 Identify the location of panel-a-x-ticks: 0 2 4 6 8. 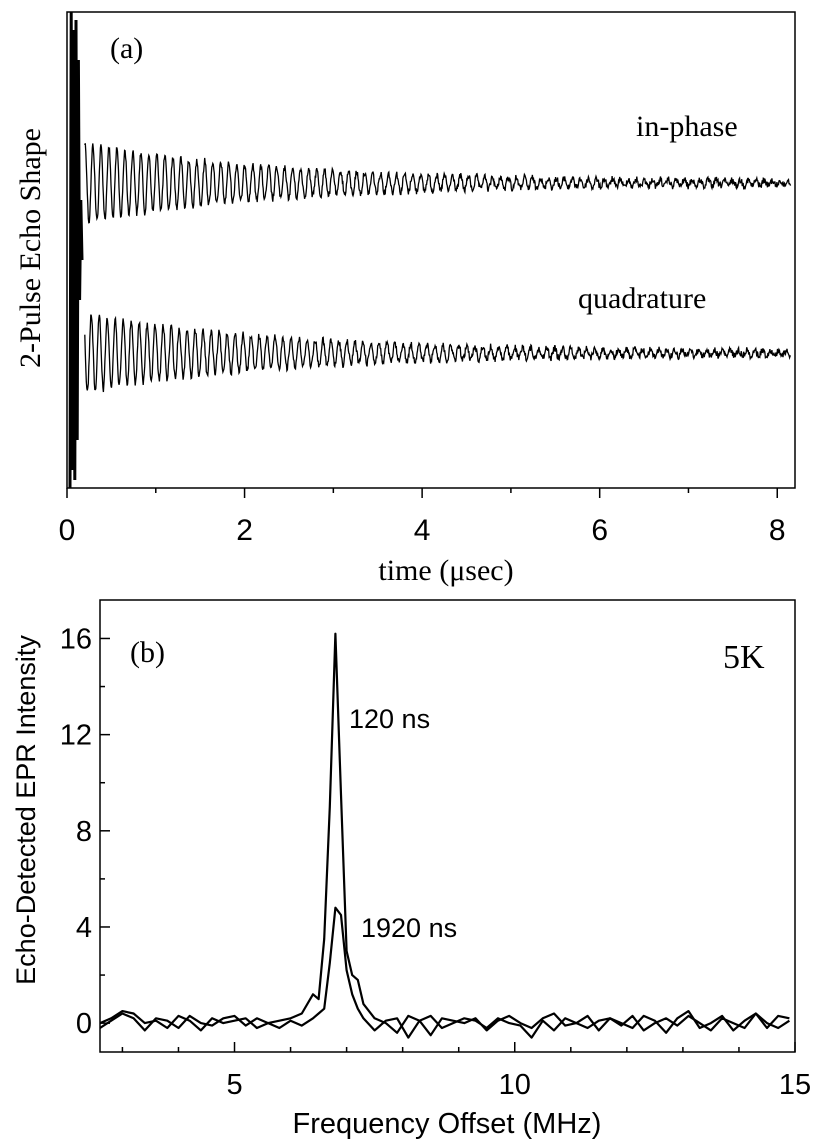
(422, 517).